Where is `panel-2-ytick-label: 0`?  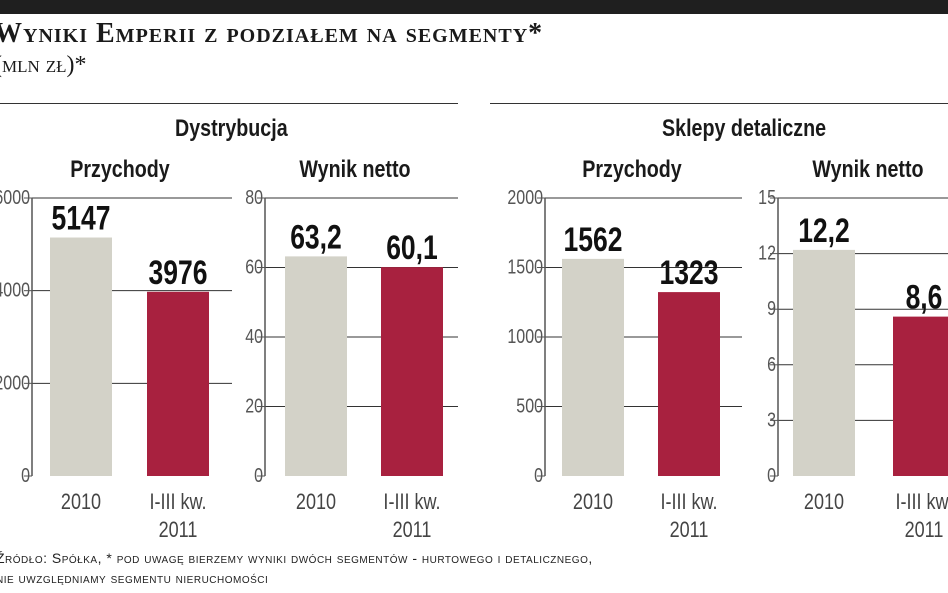 panel-2-ytick-label: 0 is located at coordinates (538, 475).